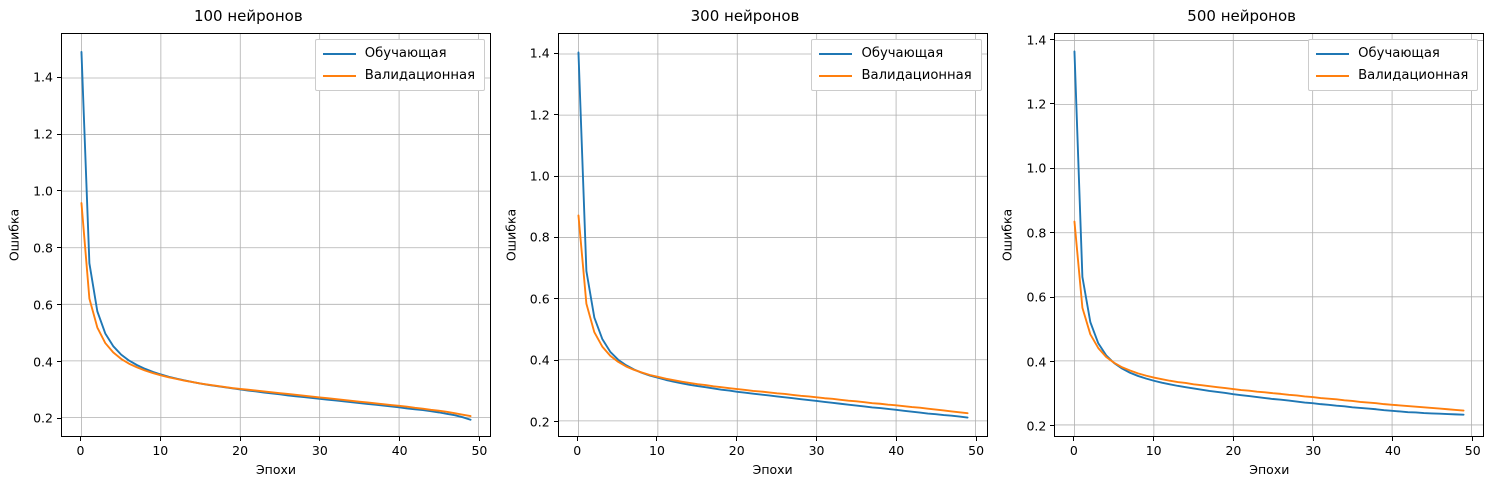  What do you see at coordinates (1242, 16) in the screenshot?
I see `chart-title: 500 нейронов` at bounding box center [1242, 16].